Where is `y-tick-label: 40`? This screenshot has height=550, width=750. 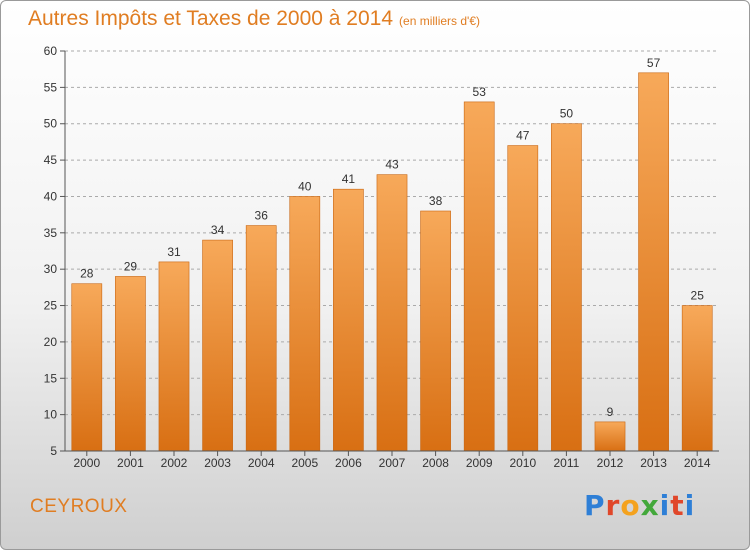 y-tick-label: 40 is located at coordinates (51, 196).